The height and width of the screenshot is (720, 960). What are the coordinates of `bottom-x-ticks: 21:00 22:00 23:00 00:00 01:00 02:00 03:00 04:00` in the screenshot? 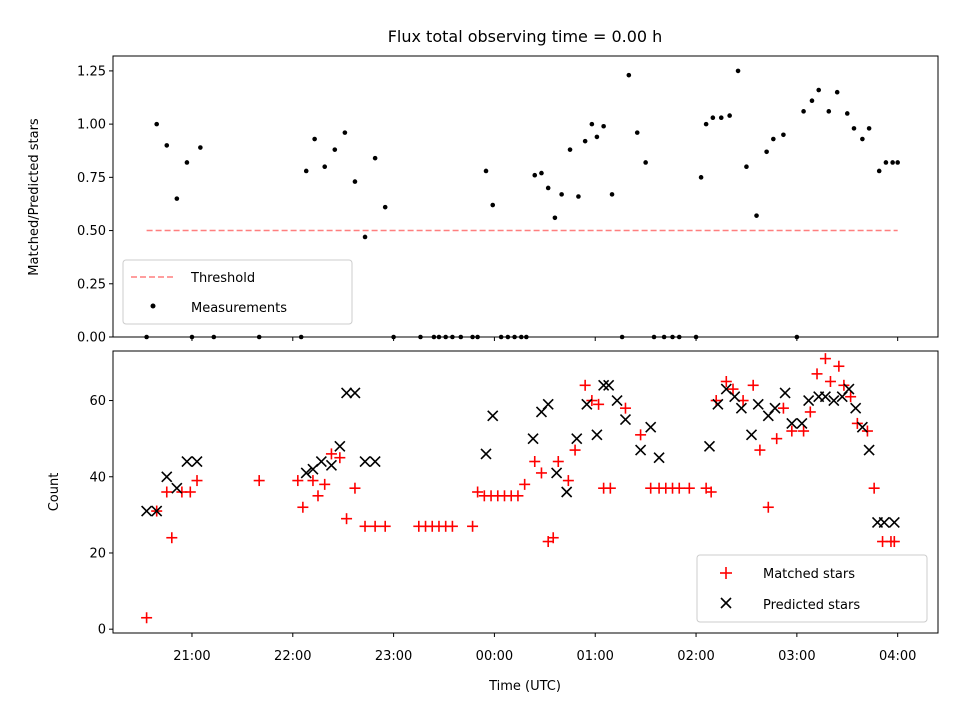 It's located at (544, 648).